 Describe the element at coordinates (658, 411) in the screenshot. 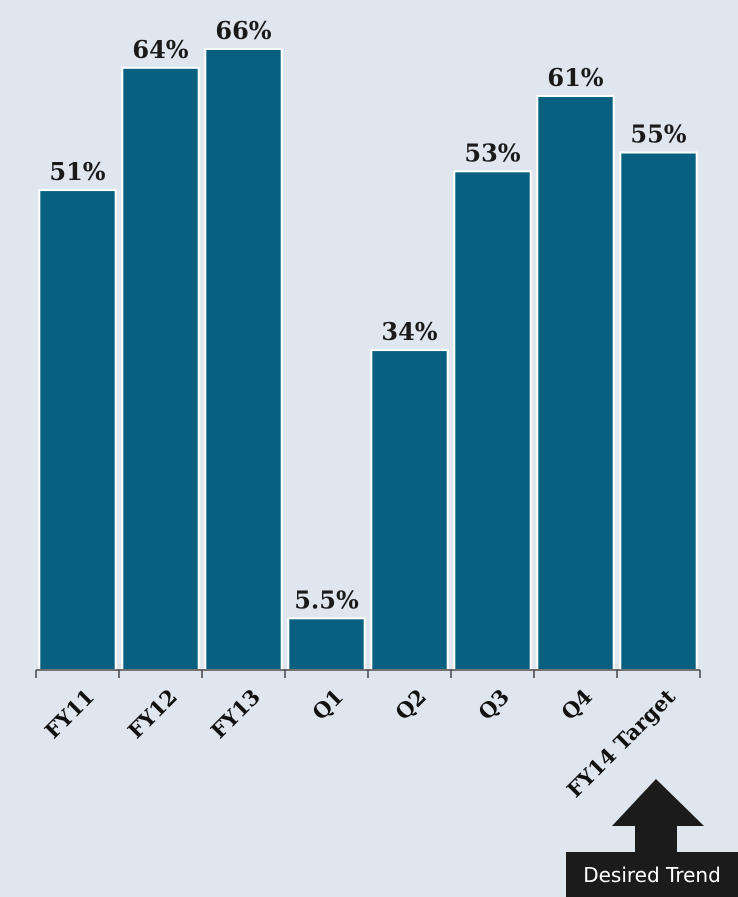

I see `bar-fy14-target` at that location.